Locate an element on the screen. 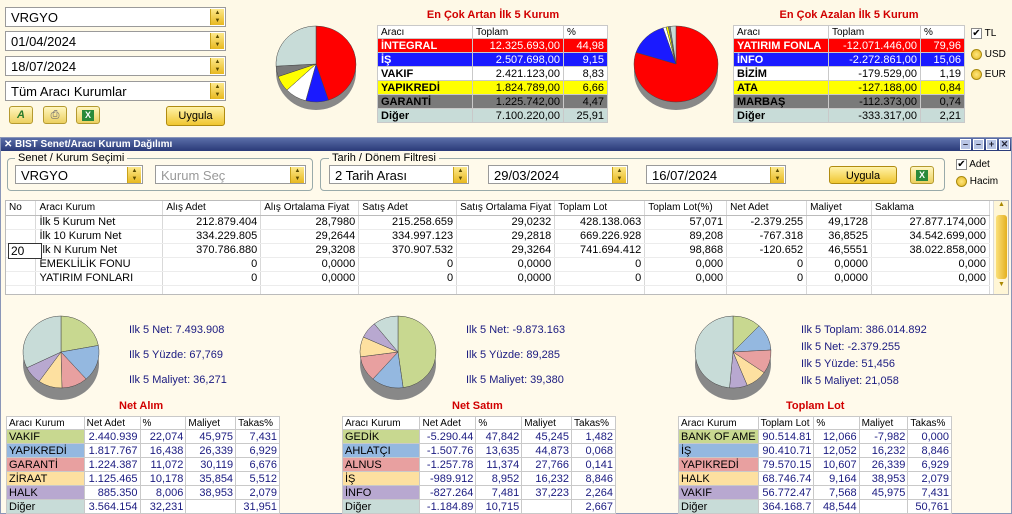  broker-name: İNTEGRAL is located at coordinates (425, 45).